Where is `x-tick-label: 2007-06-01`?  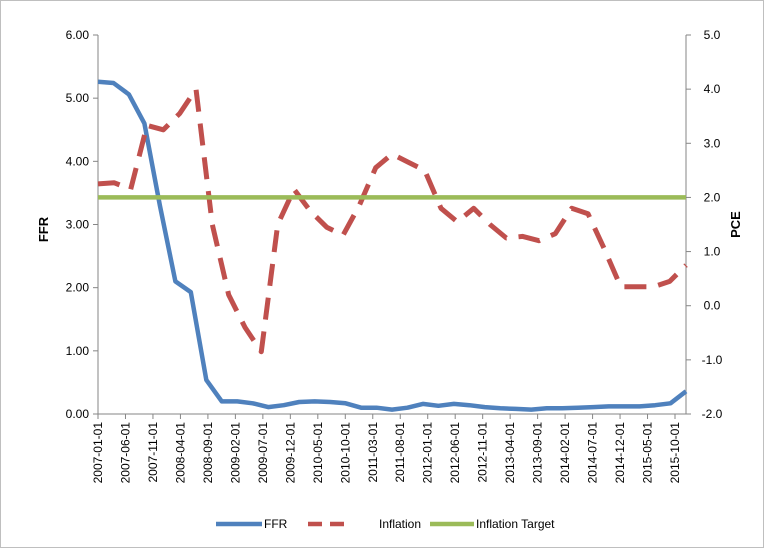 x-tick-label: 2007-06-01 is located at coordinates (125, 453).